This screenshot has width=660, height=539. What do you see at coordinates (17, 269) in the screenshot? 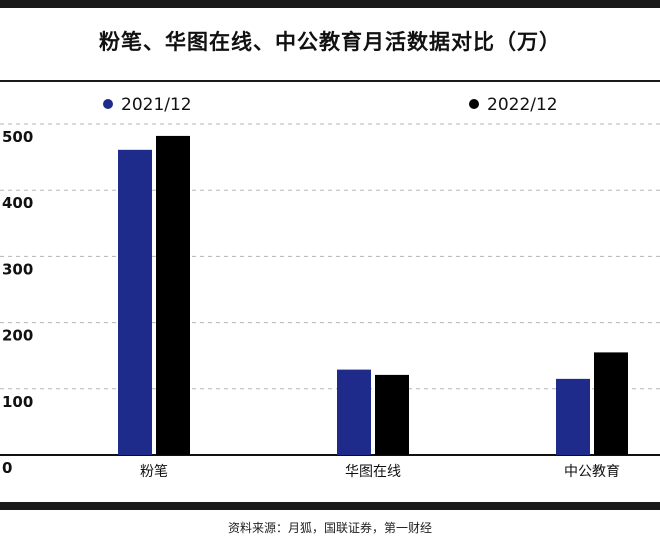
I see `y-tick-label: 300` at bounding box center [17, 269].